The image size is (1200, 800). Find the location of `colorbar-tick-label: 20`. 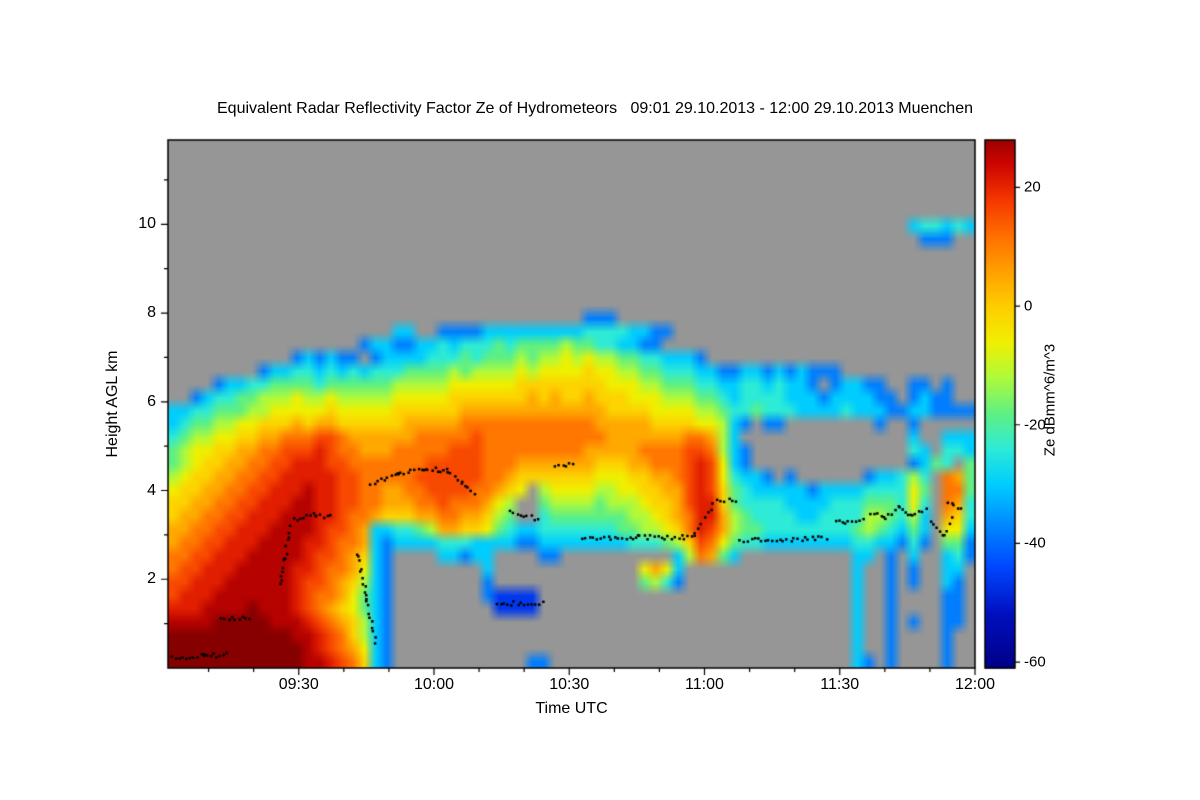

colorbar-tick-label: 20 is located at coordinates (1032, 187).